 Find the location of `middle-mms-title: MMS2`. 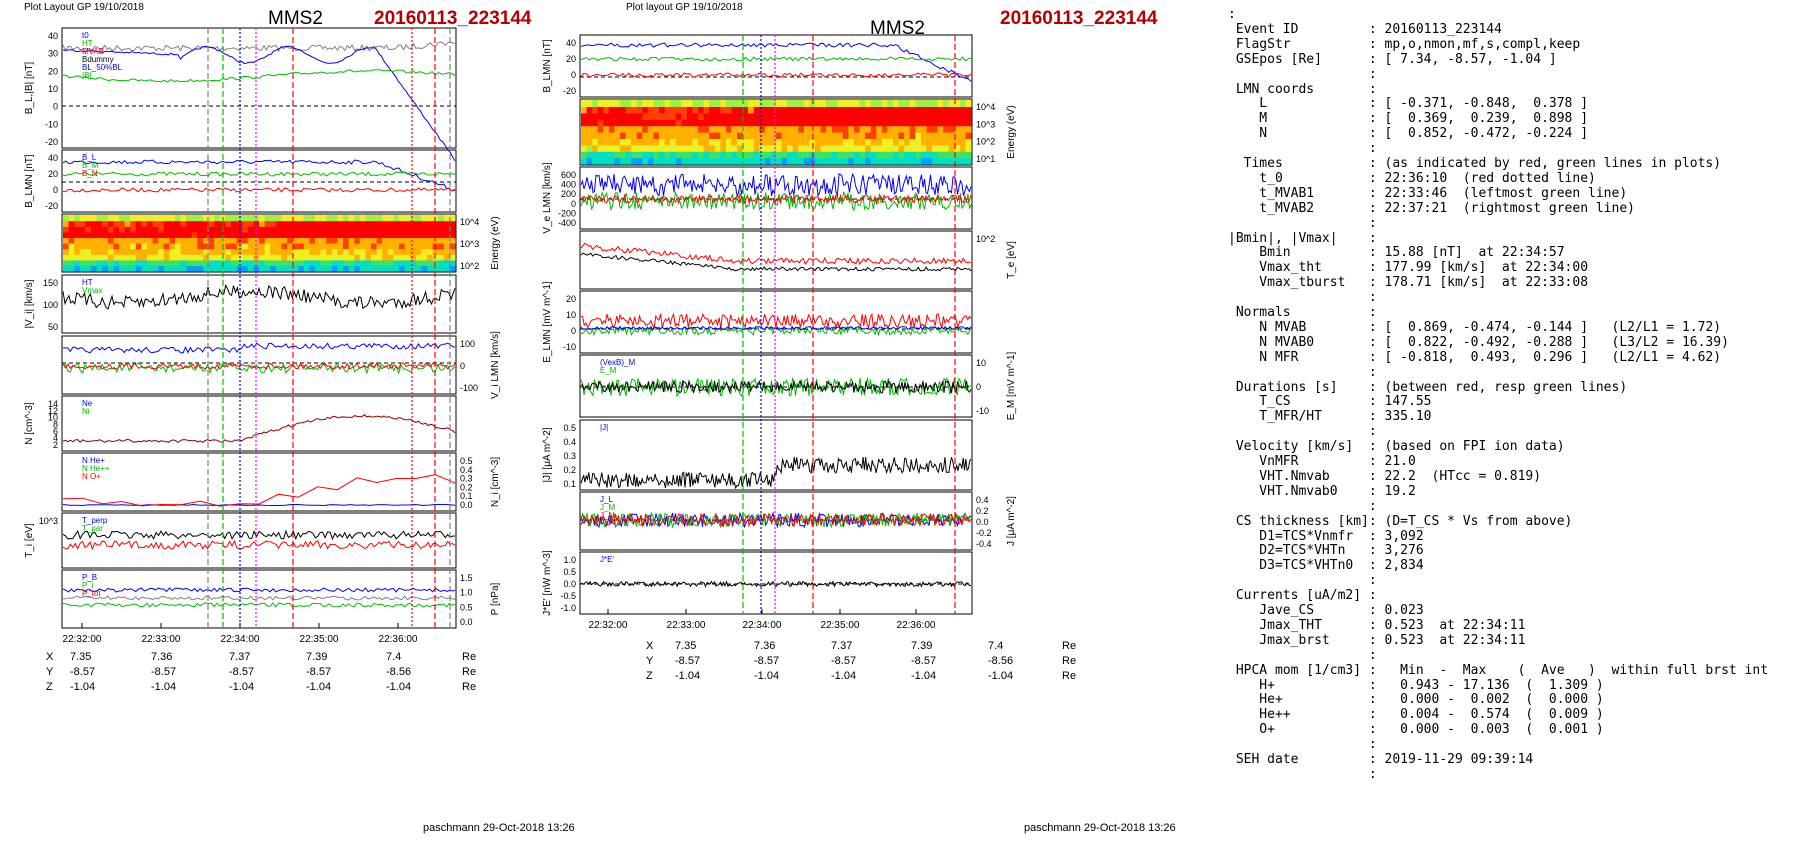

middle-mms-title: MMS2 is located at coordinates (897, 28).